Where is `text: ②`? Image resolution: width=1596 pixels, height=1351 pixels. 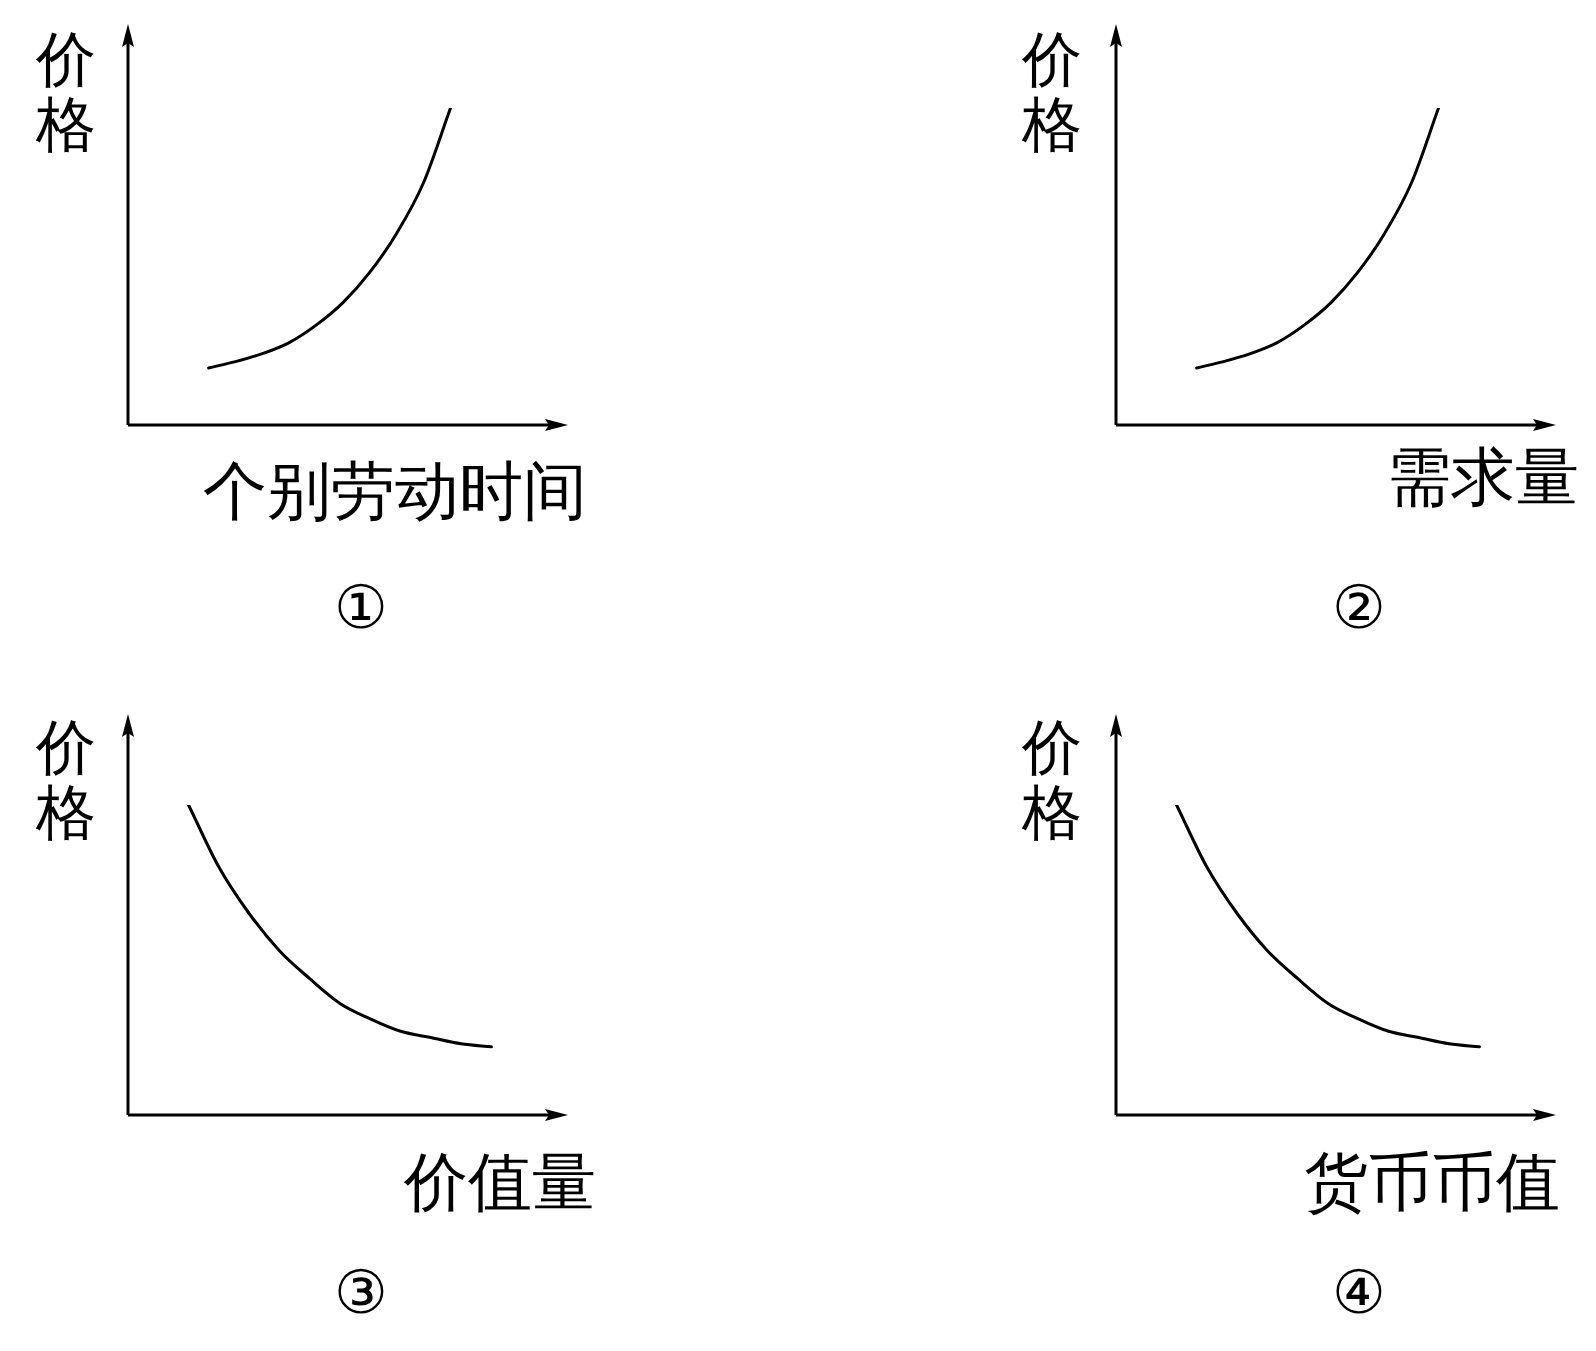 text: ② is located at coordinates (1359, 608).